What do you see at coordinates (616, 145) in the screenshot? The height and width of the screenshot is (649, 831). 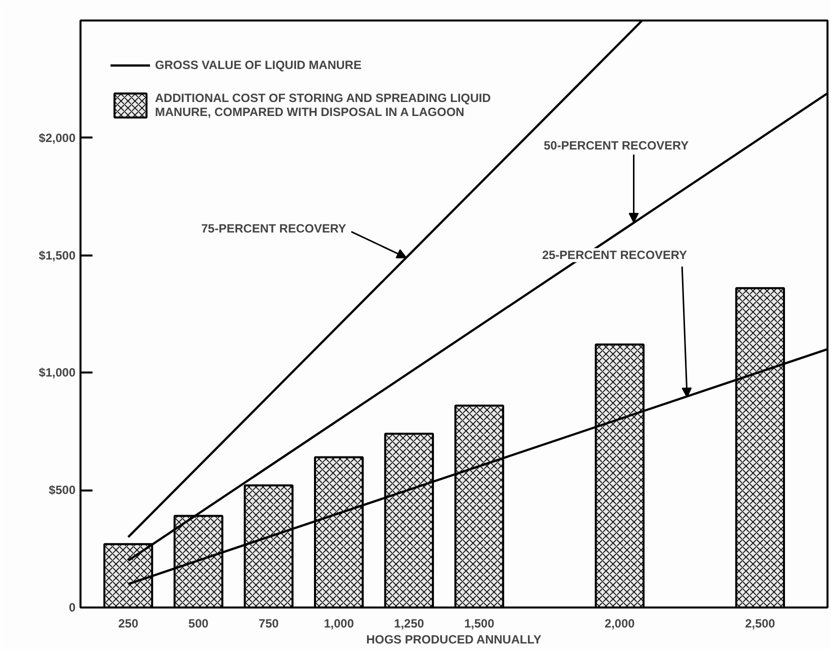 I see `annotation: 50-PERCENT RECOVERY` at bounding box center [616, 145].